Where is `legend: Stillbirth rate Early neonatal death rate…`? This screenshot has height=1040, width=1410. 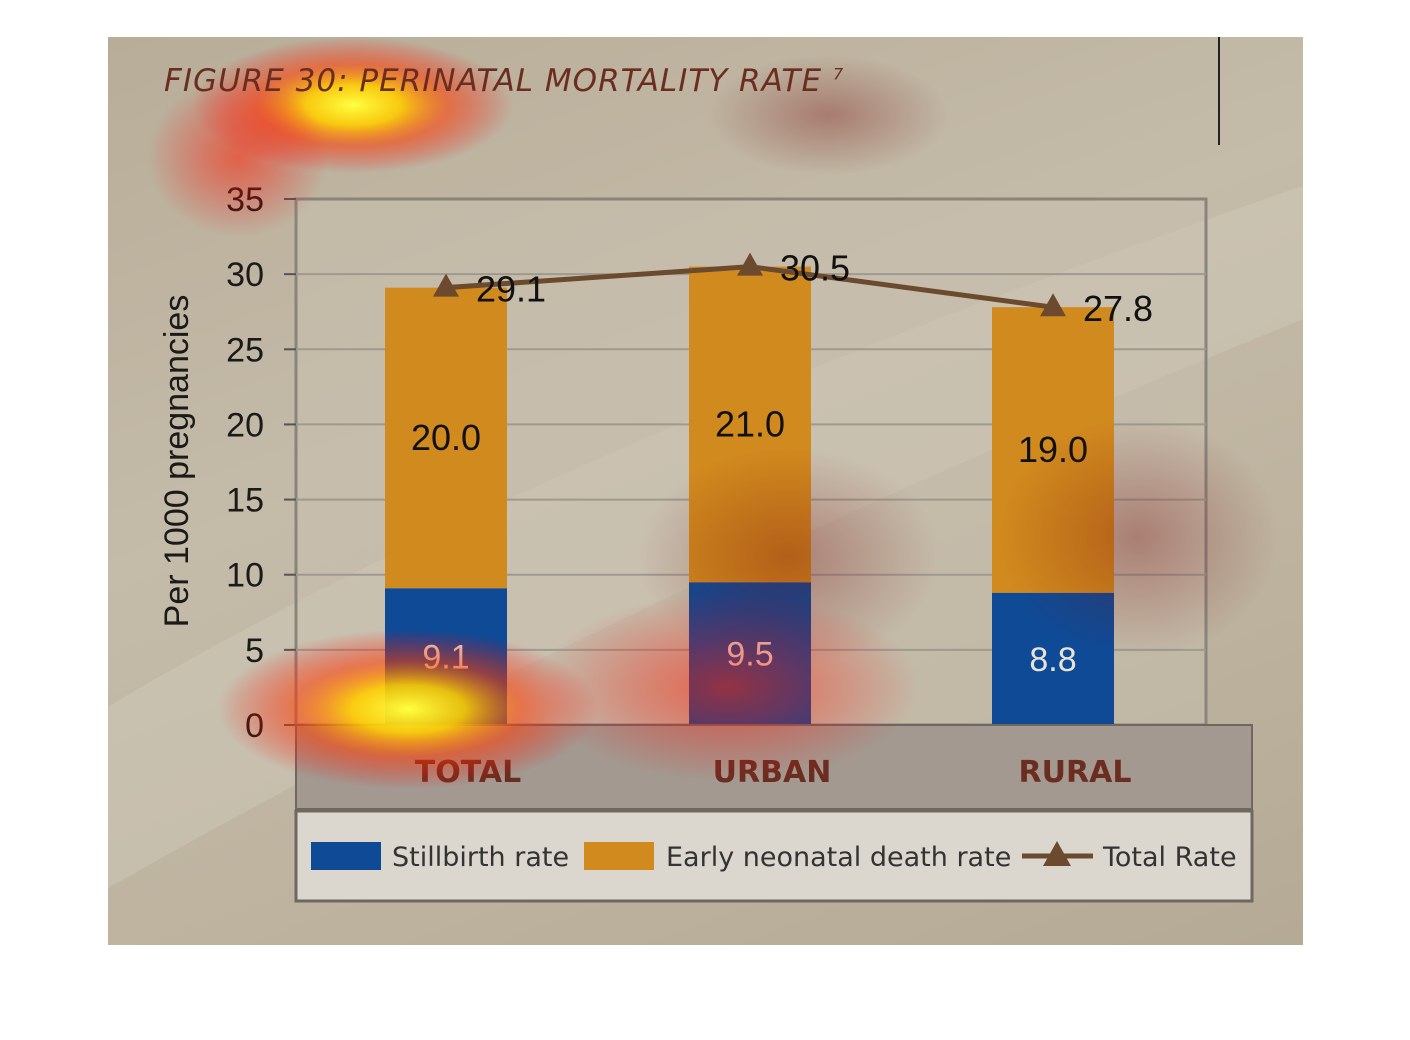 legend: Stillbirth rate Early neonatal death rate… is located at coordinates (774, 856).